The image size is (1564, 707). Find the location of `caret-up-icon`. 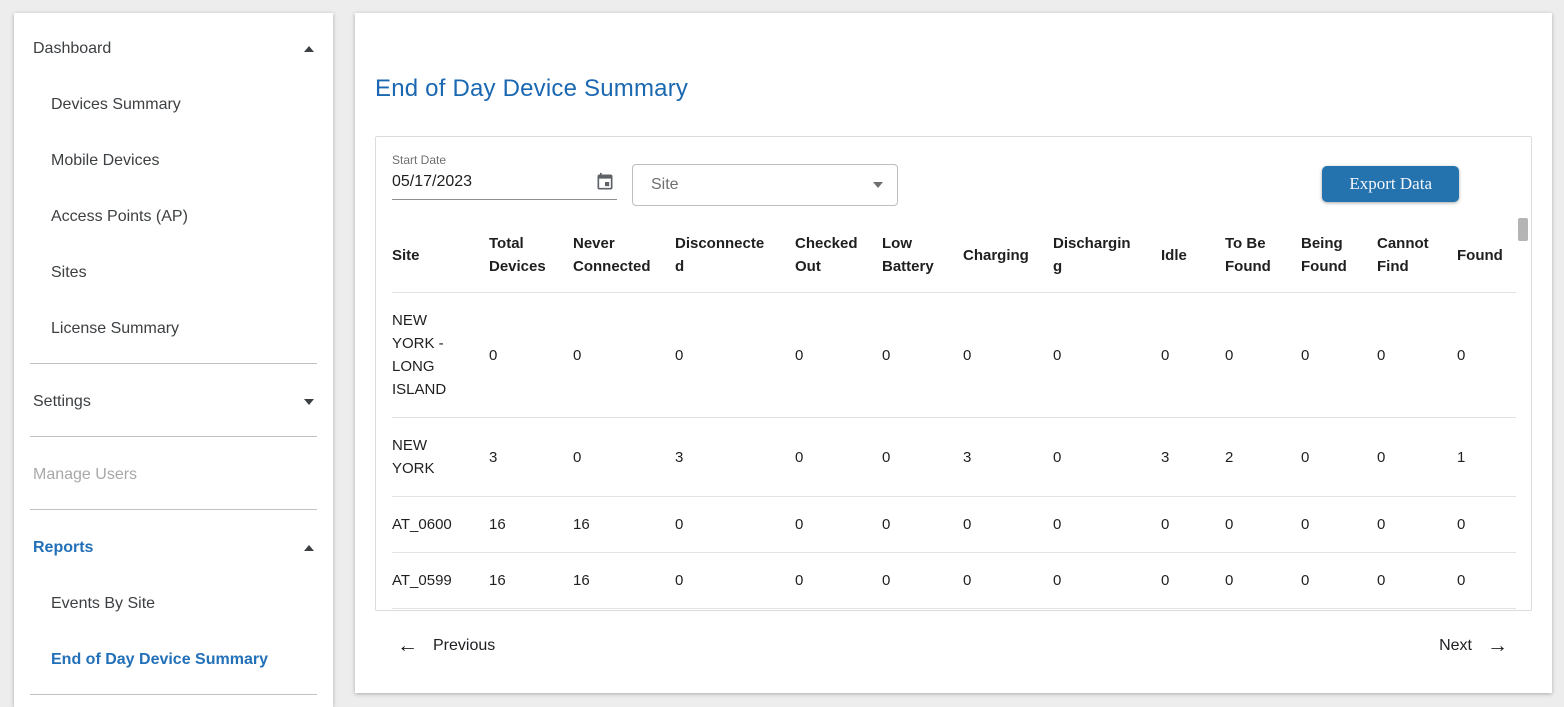

caret-up-icon is located at coordinates (309, 548).